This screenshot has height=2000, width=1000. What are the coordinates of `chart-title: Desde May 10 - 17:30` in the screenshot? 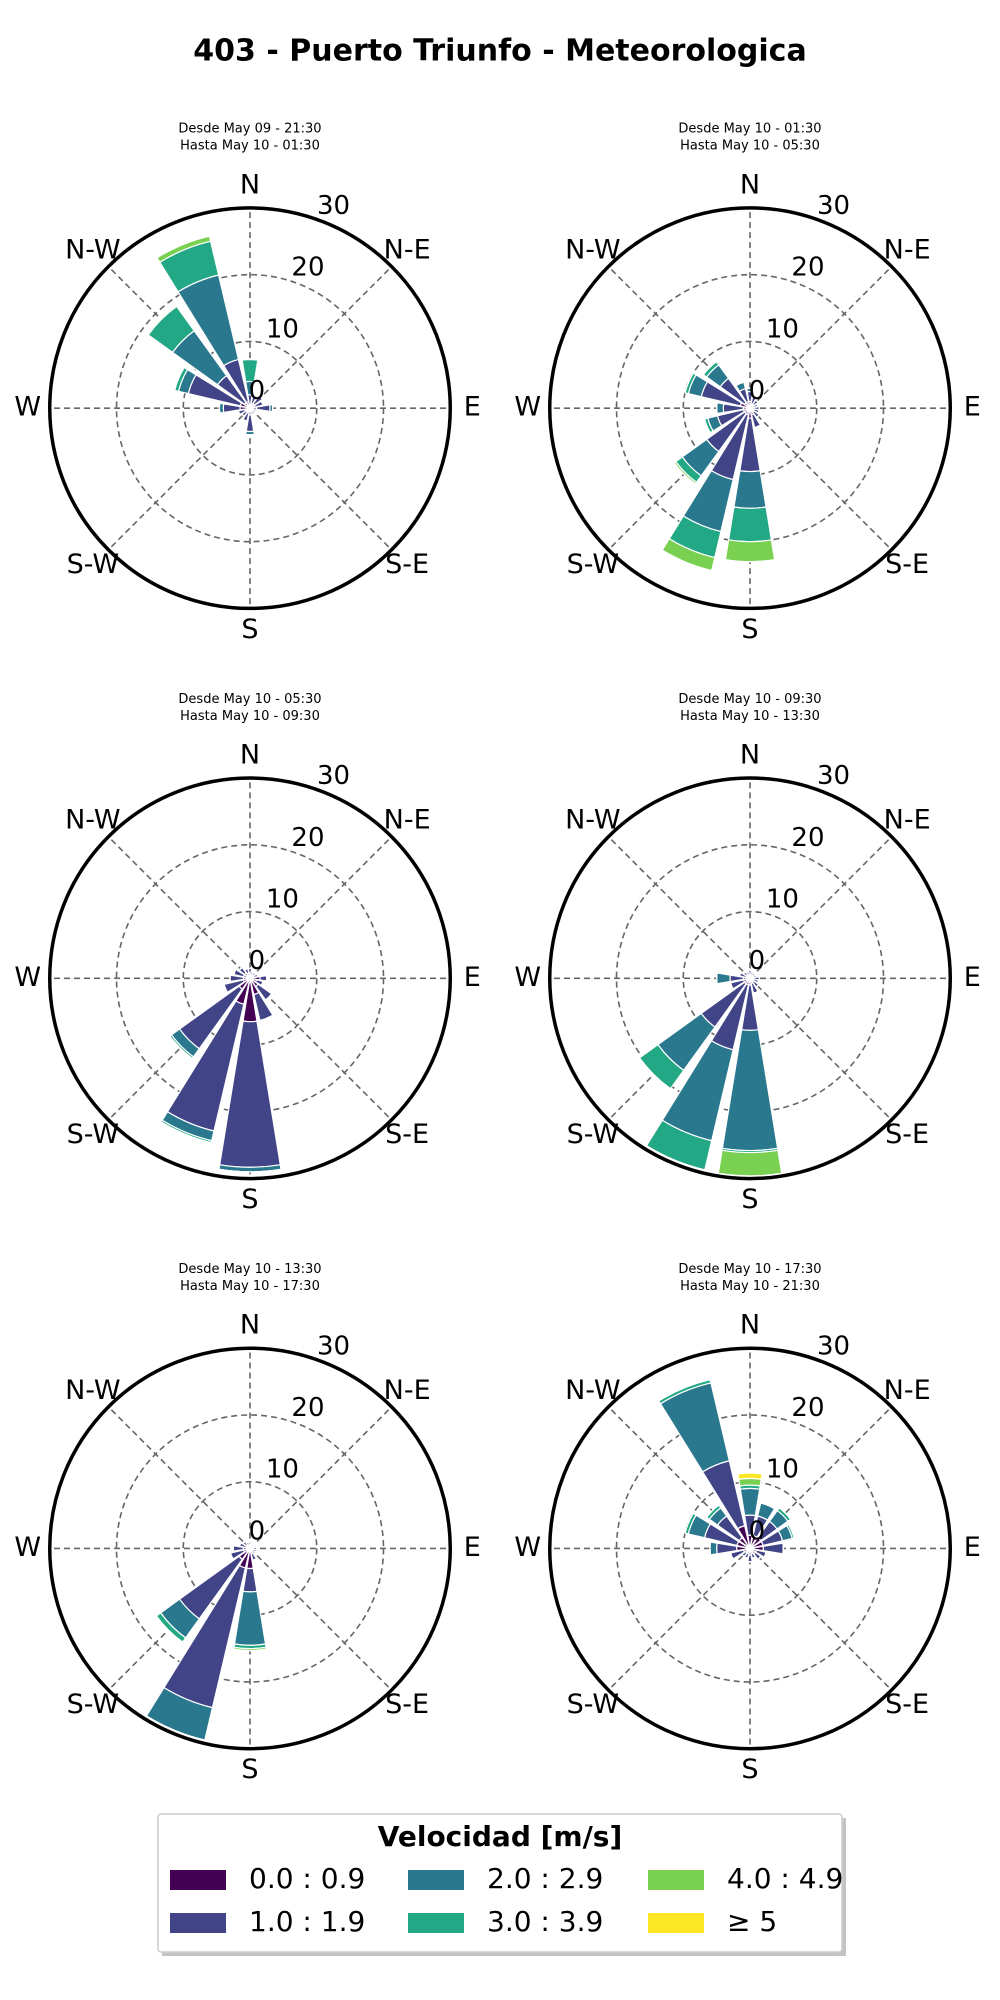 It's located at (749, 1269).